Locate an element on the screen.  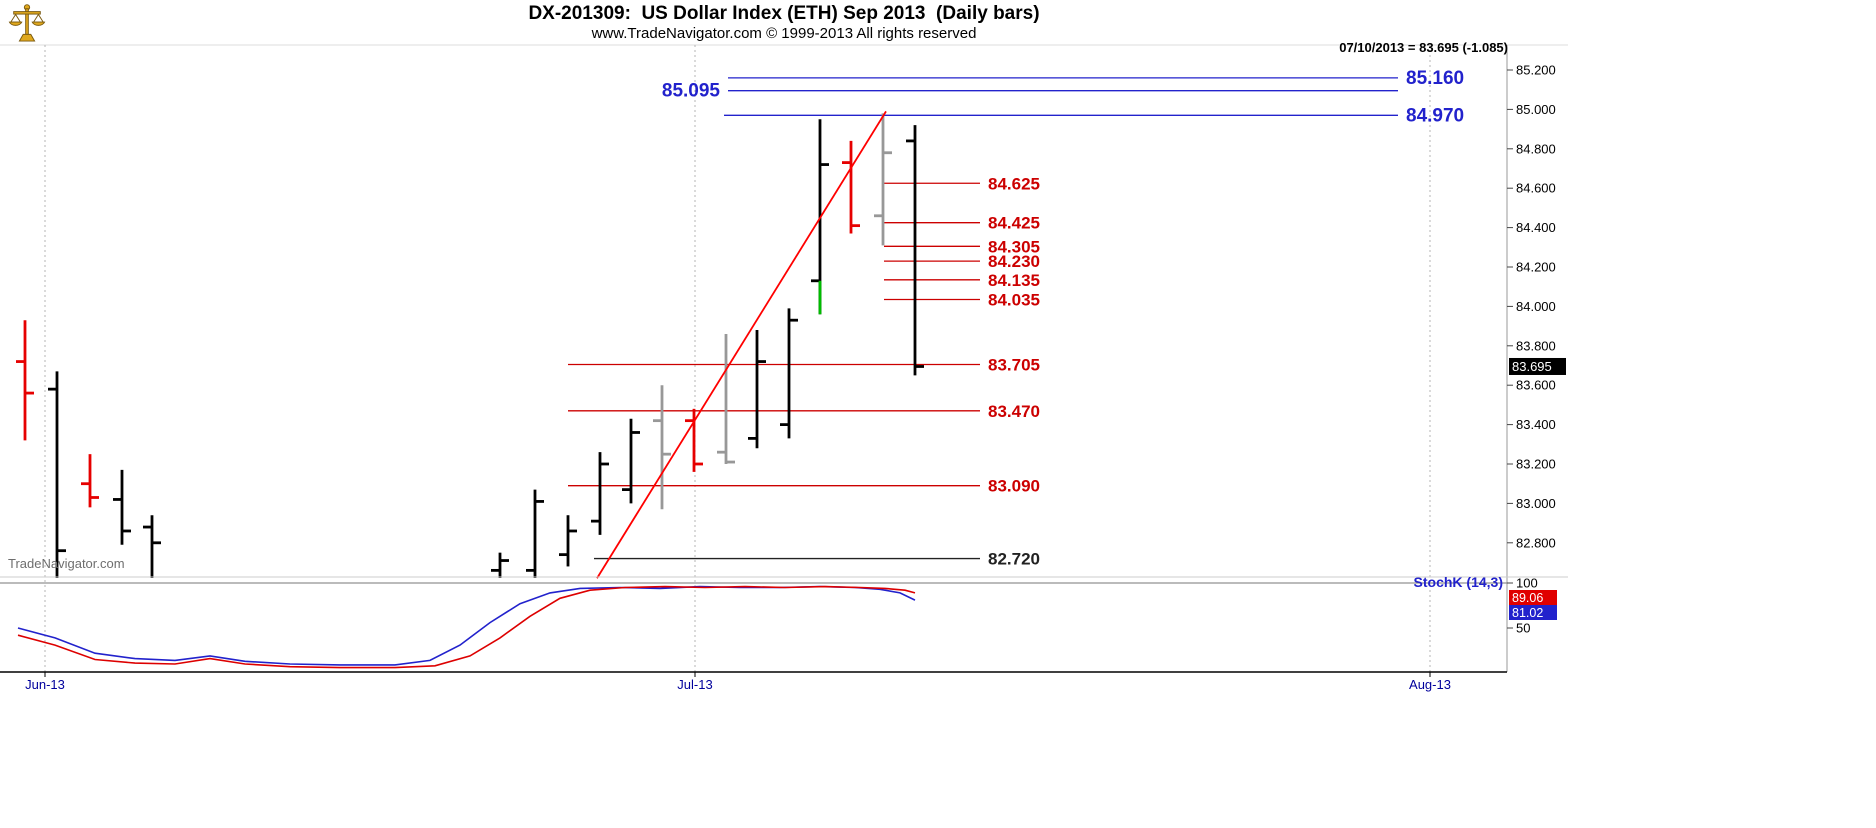
trend-line is located at coordinates (741, 344).